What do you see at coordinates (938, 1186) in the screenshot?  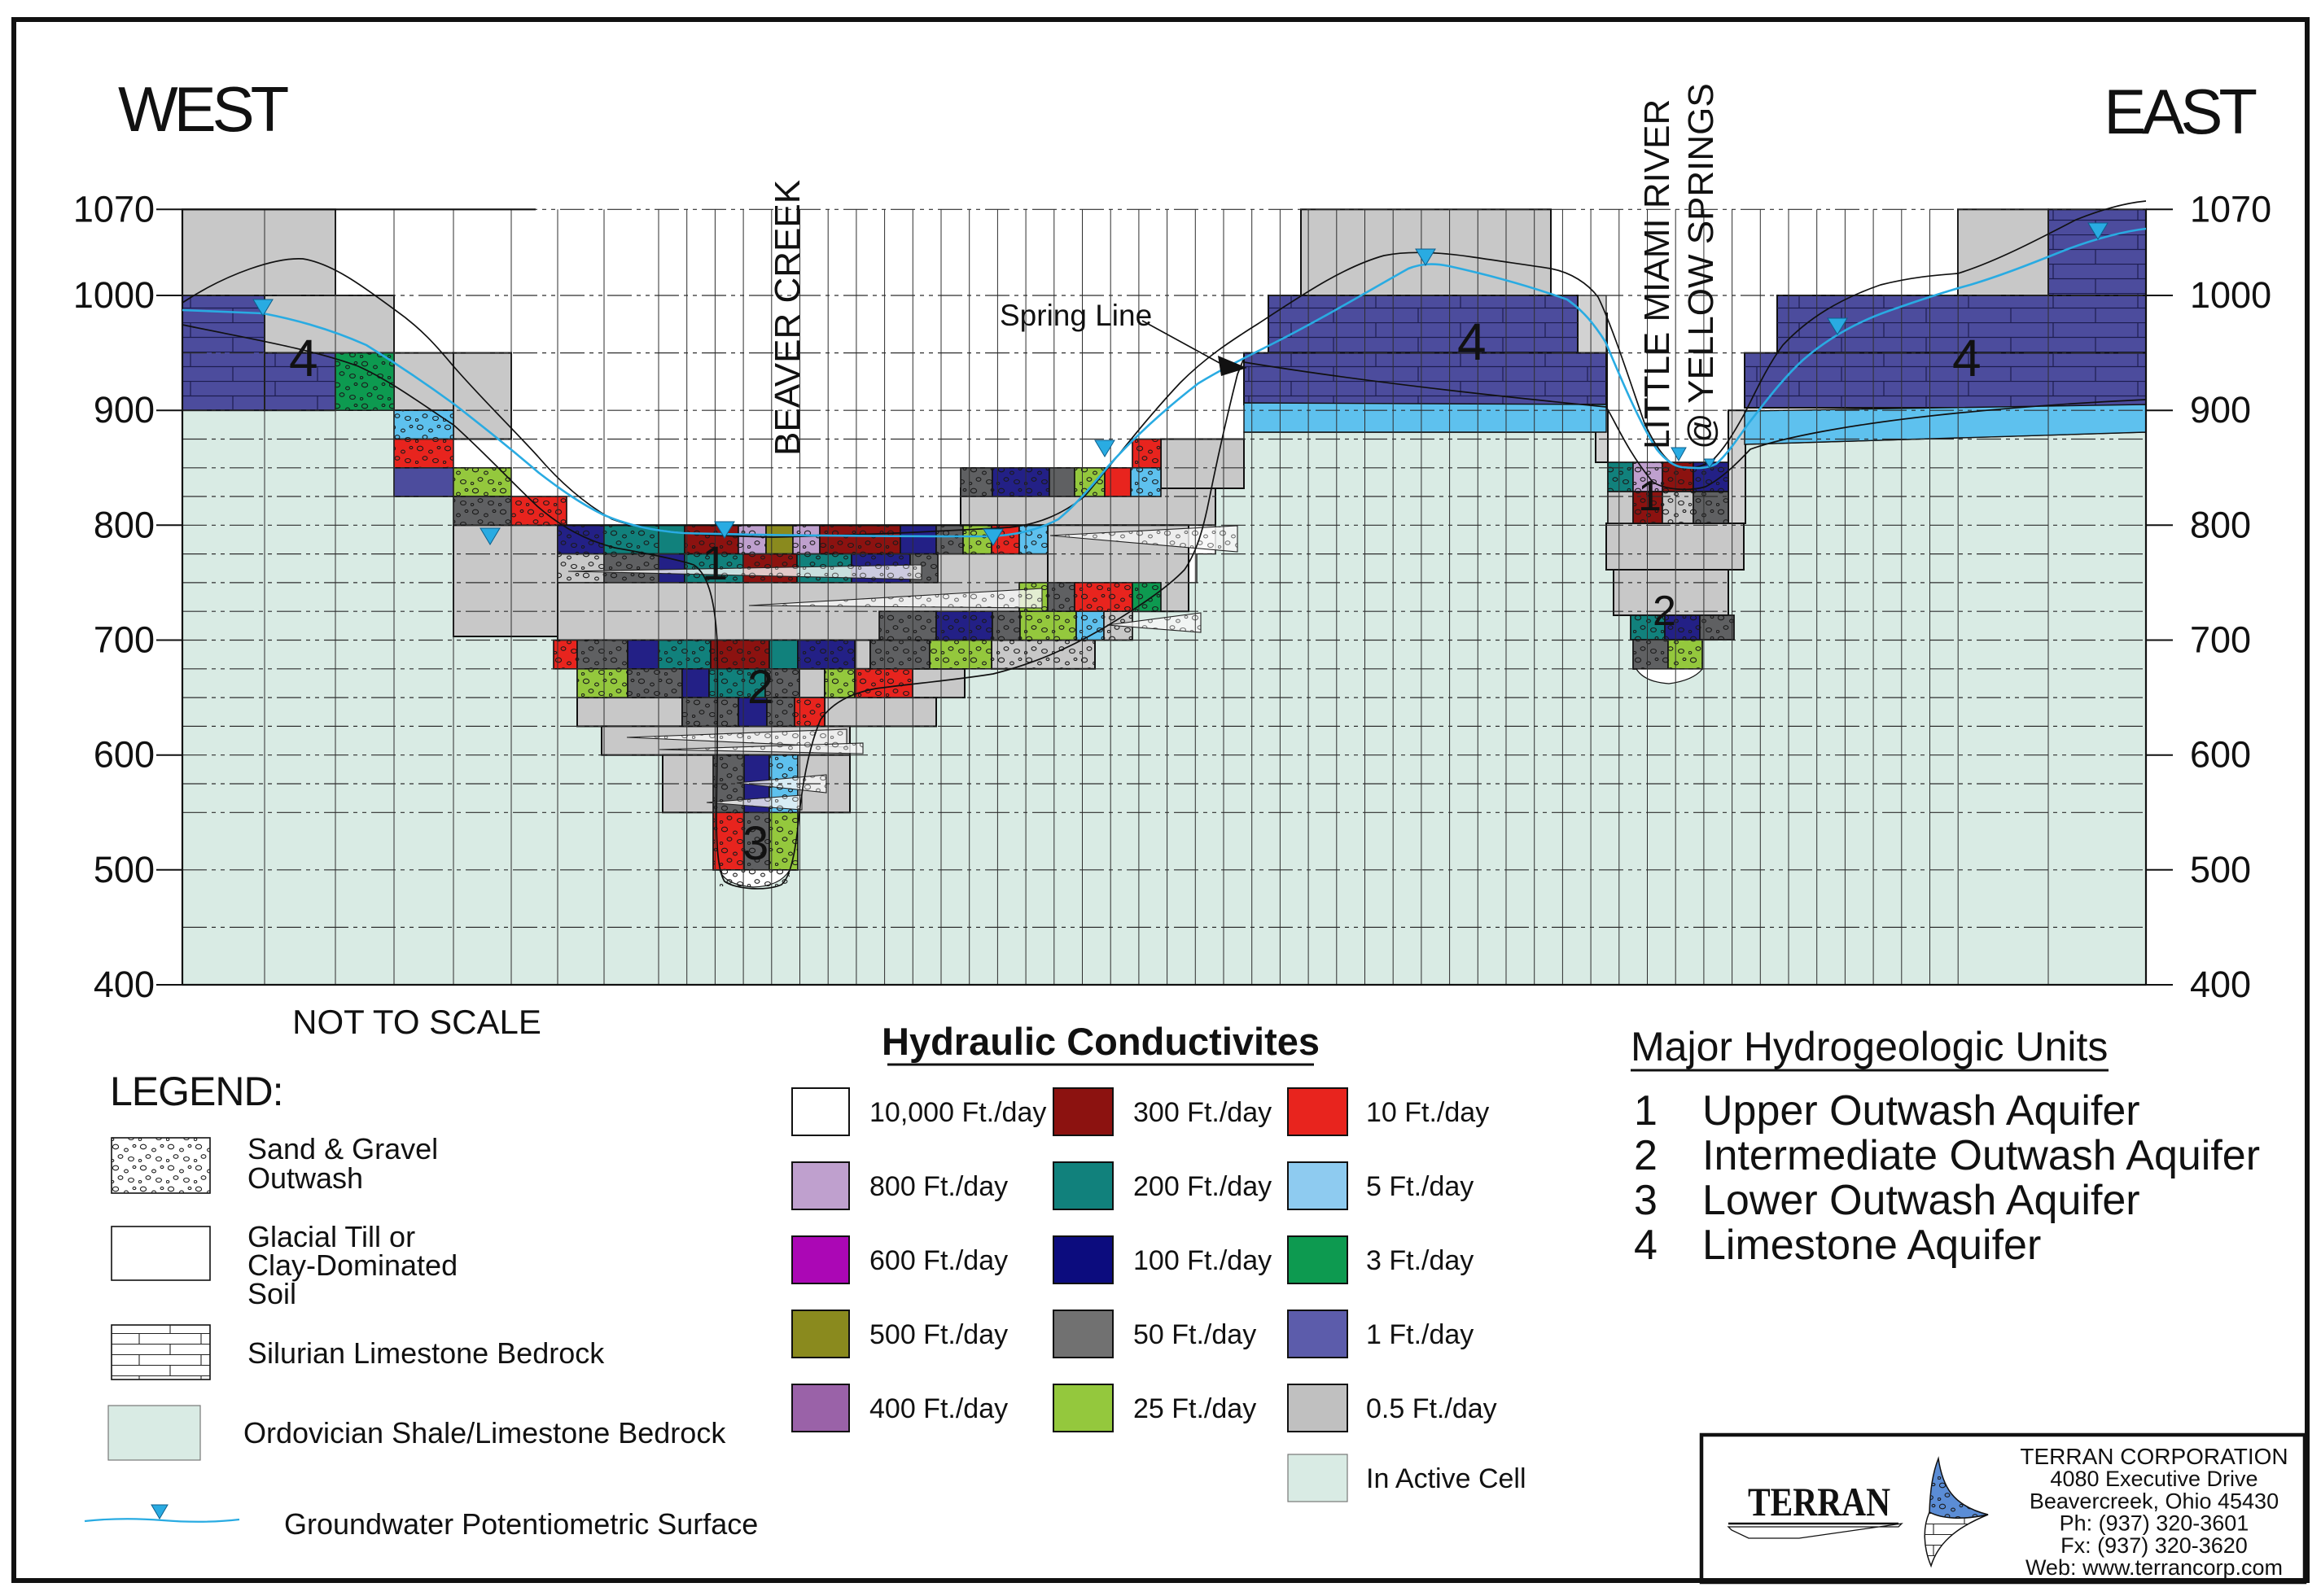 I see `svg-text: 800 Ft./day` at bounding box center [938, 1186].